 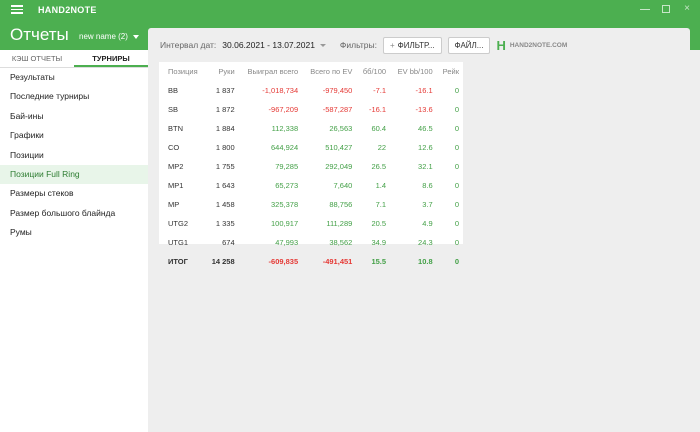 What do you see at coordinates (225, 128) in the screenshot?
I see `table-cell: 1 884` at bounding box center [225, 128].